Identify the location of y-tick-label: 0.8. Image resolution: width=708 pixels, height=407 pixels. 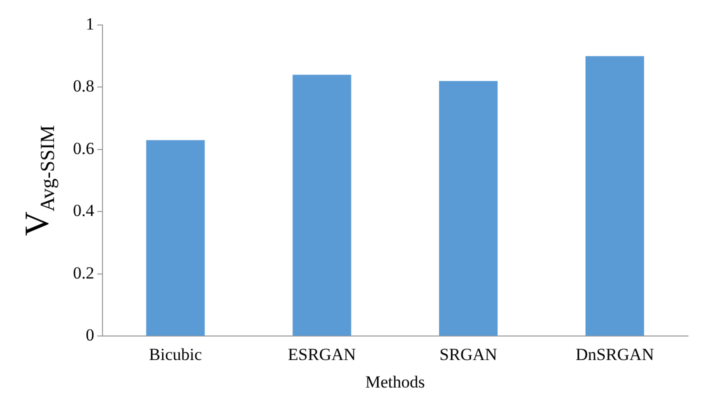
(83, 86).